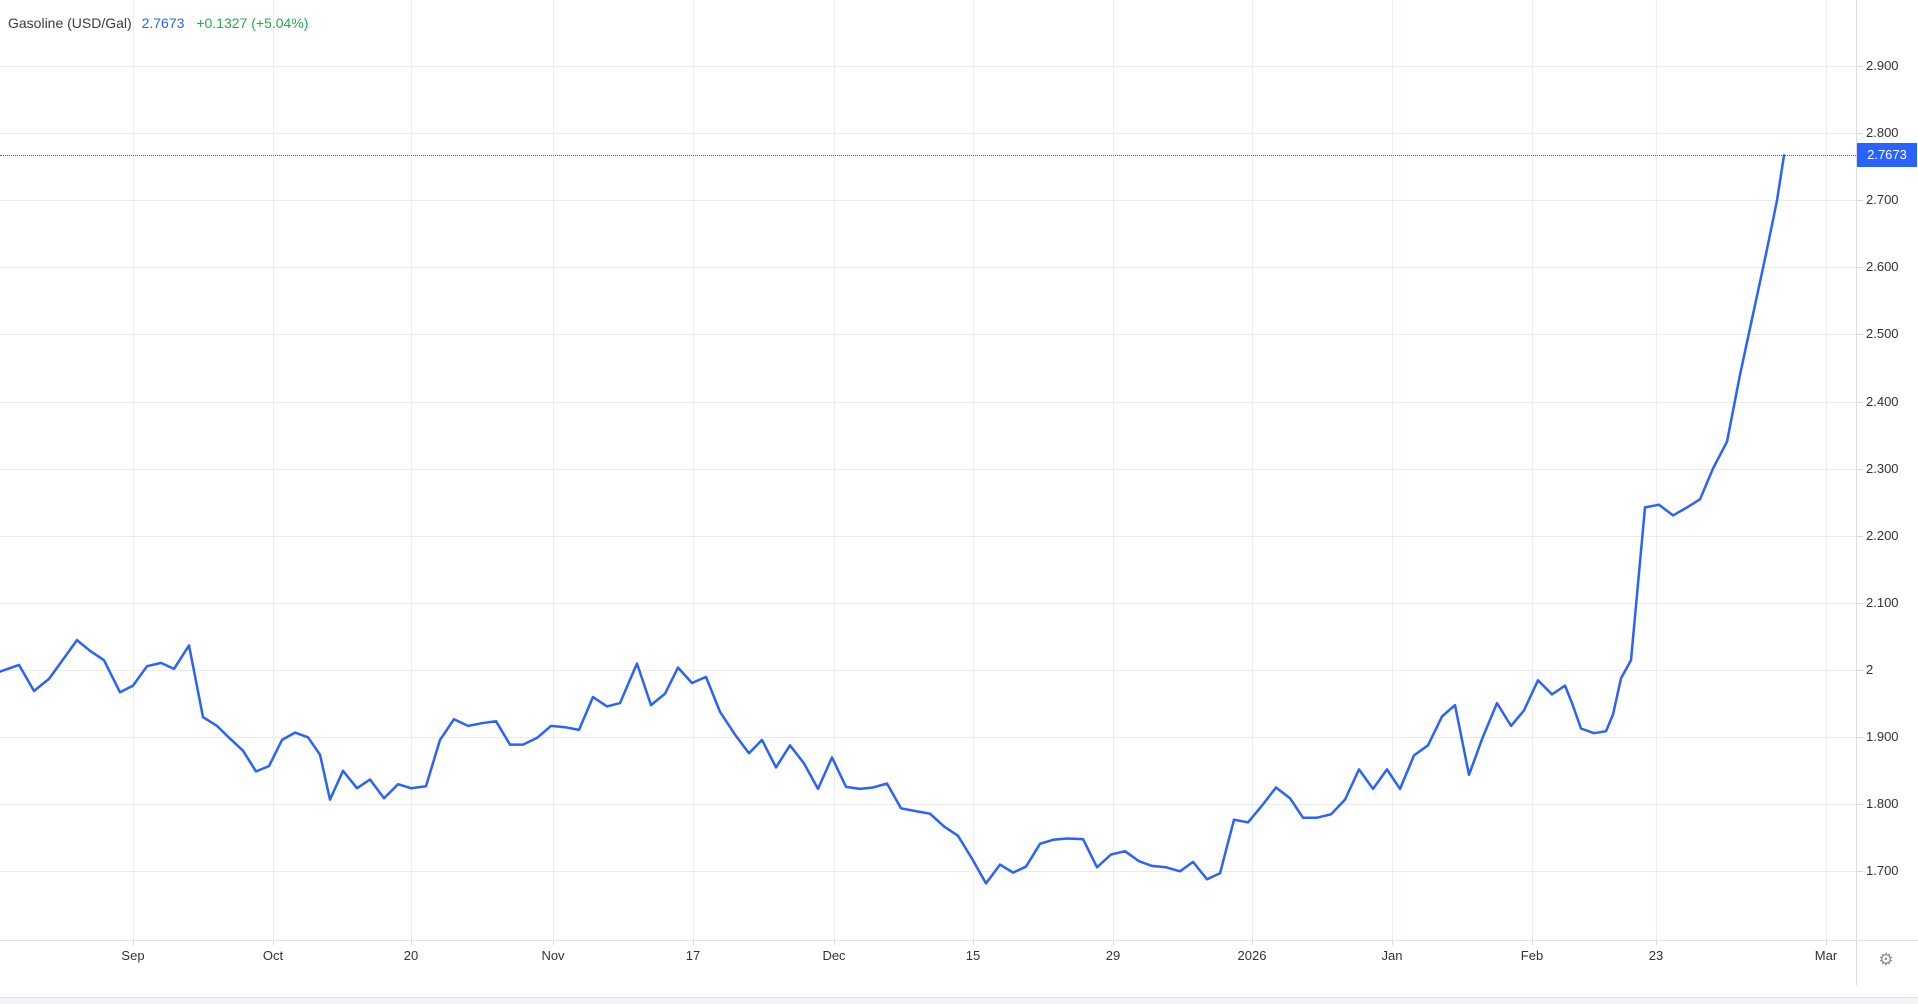 This screenshot has height=1004, width=1918. Describe the element at coordinates (1882, 535) in the screenshot. I see `y-axis-tick-label: 2.200` at that location.